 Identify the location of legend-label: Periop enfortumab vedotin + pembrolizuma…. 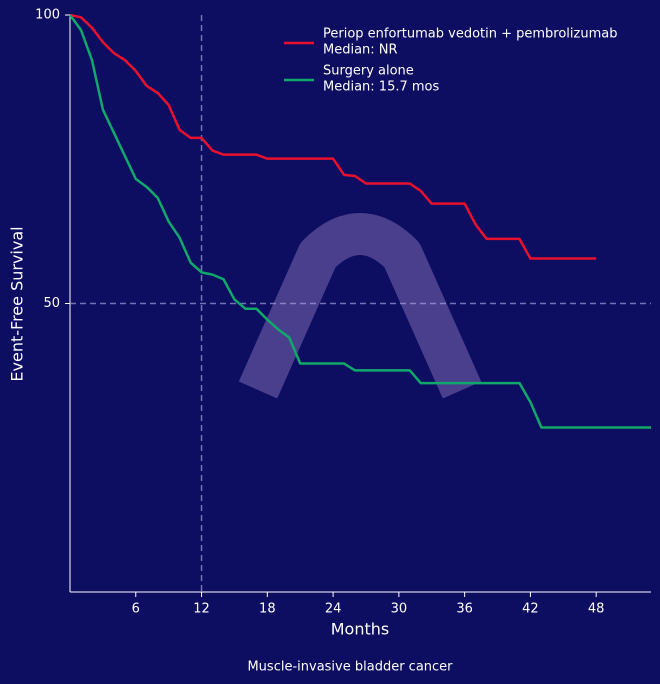
(470, 34).